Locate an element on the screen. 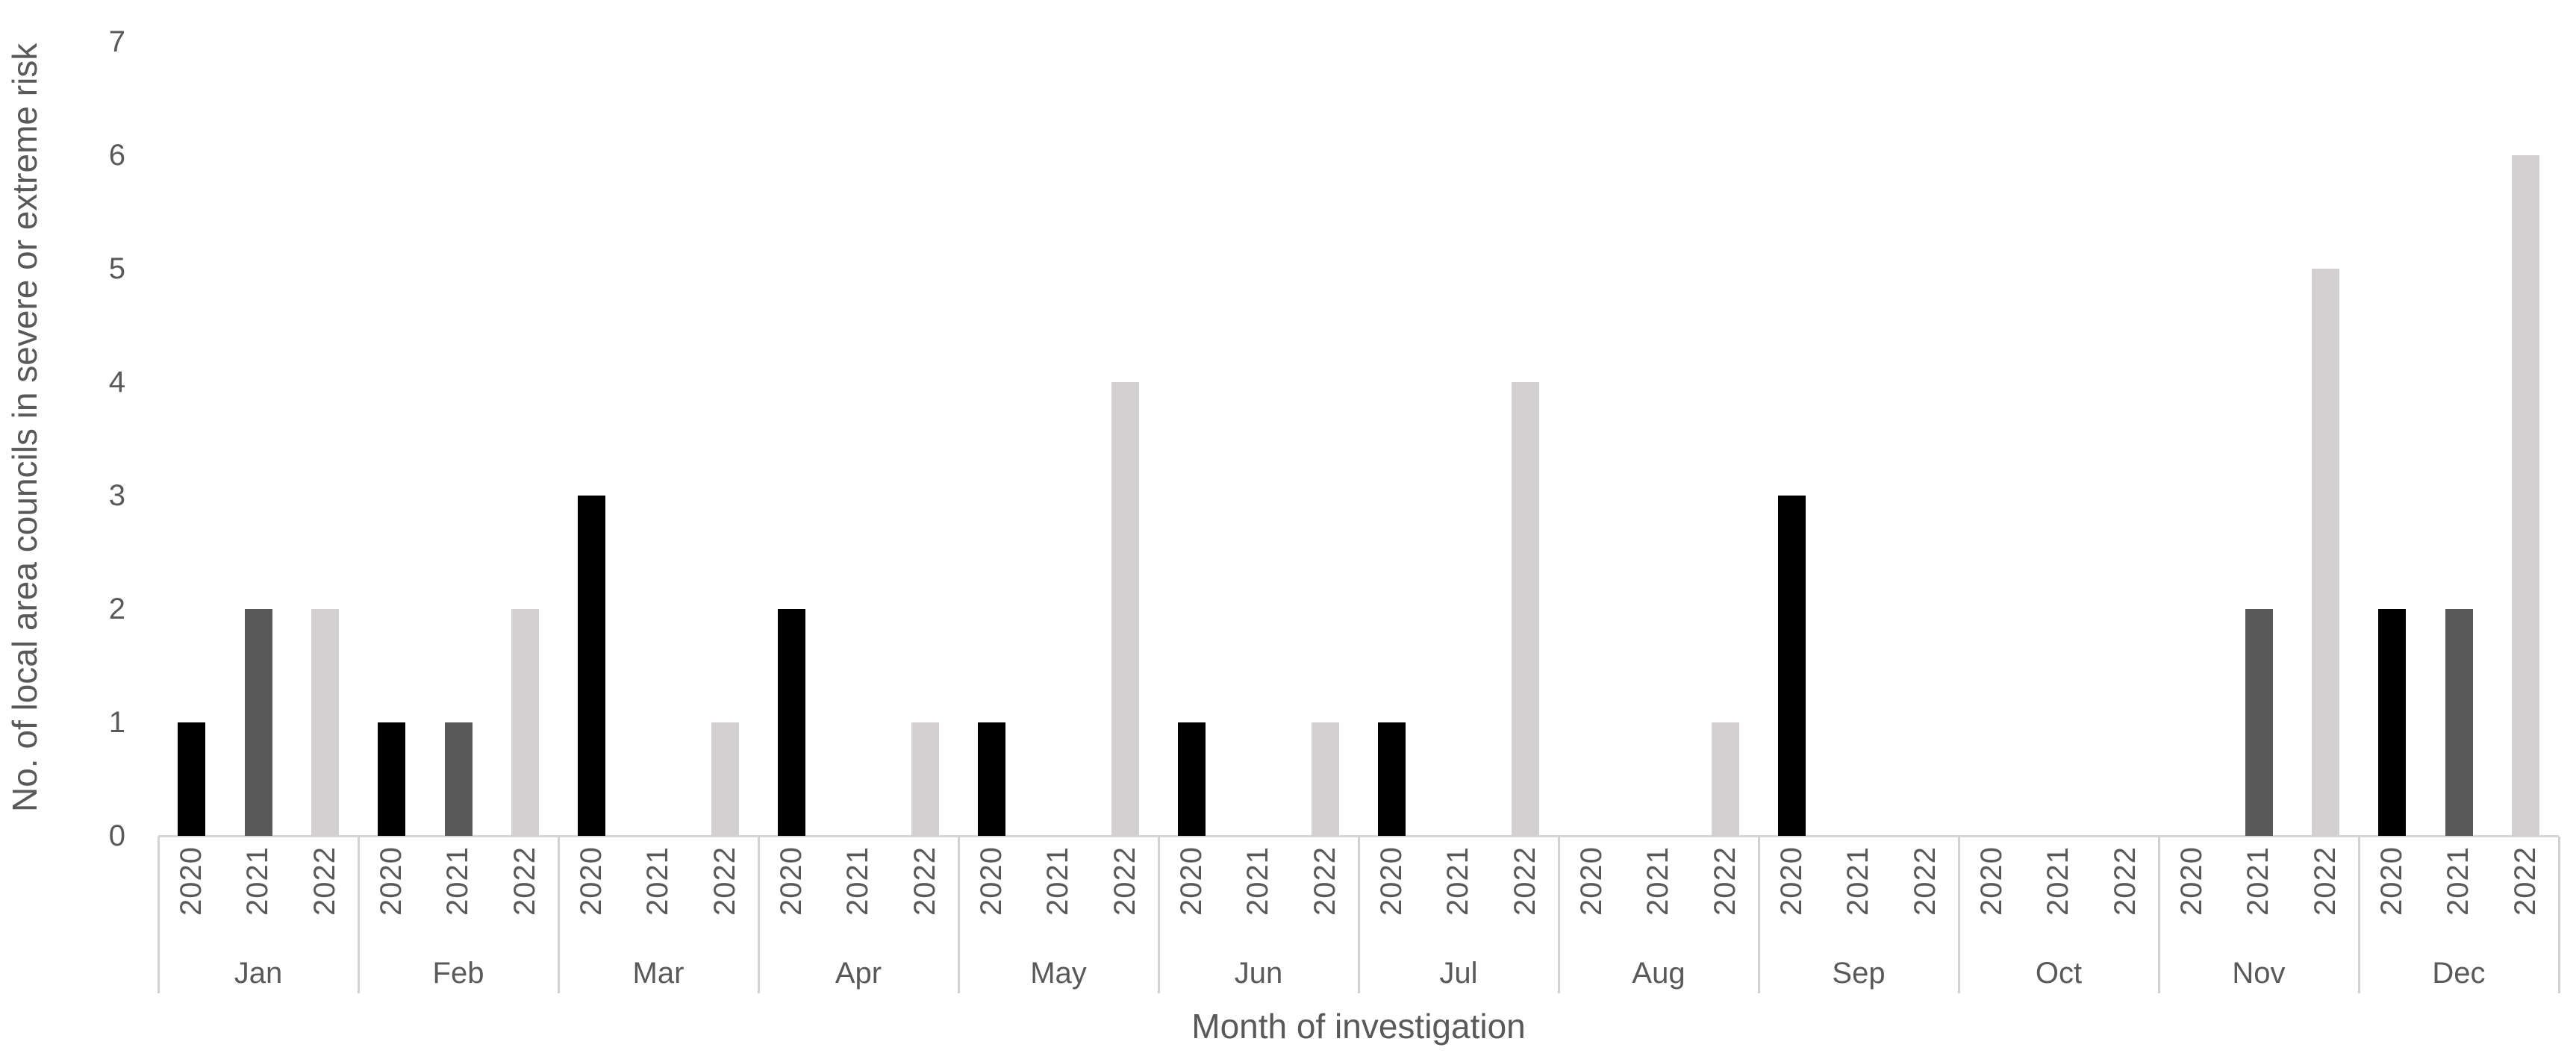  bar-2022-mar is located at coordinates (725, 779).